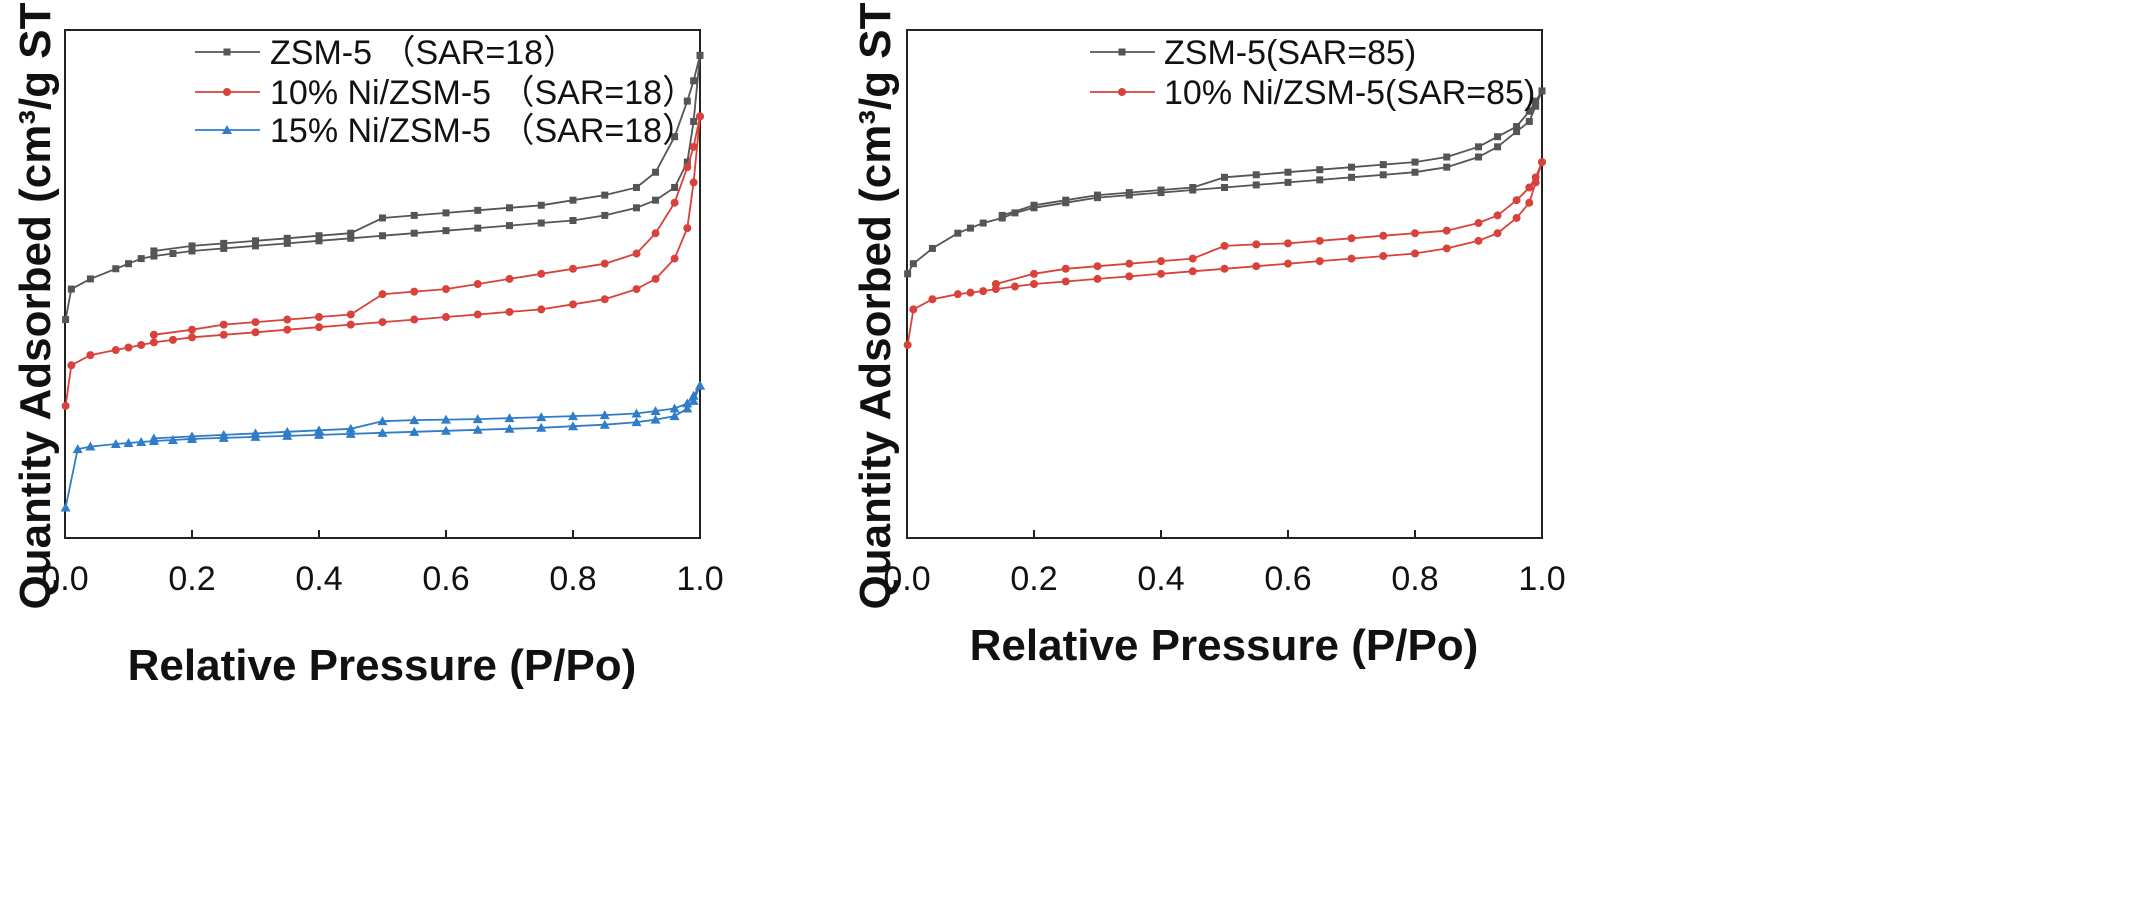  I want to click on y-axis-title: Quantity Adsorbed (cm³/g STP), so click(35, 305).